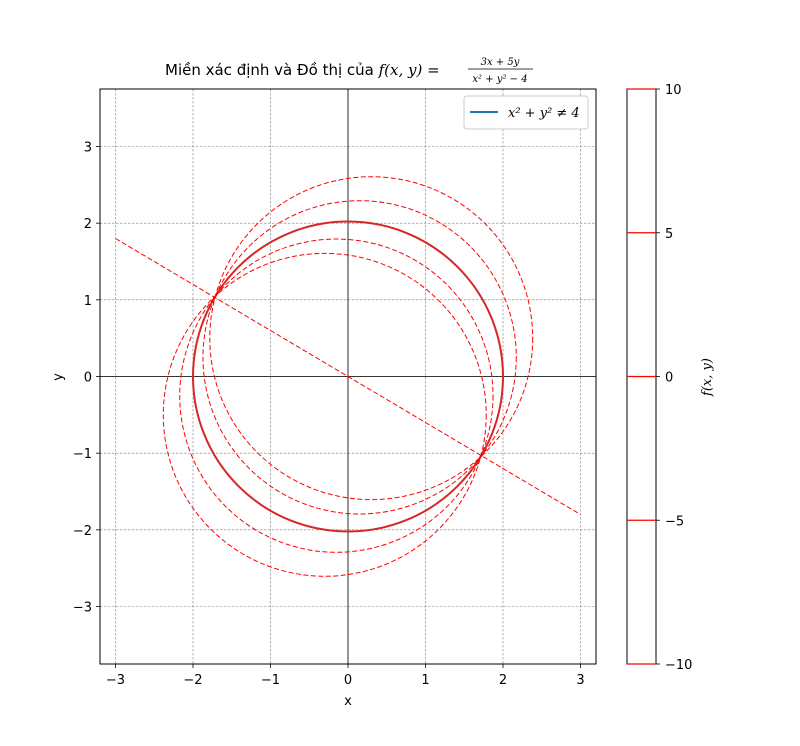 The height and width of the screenshot is (746, 800). What do you see at coordinates (115, 680) in the screenshot?
I see `x-tick-label: −3` at bounding box center [115, 680].